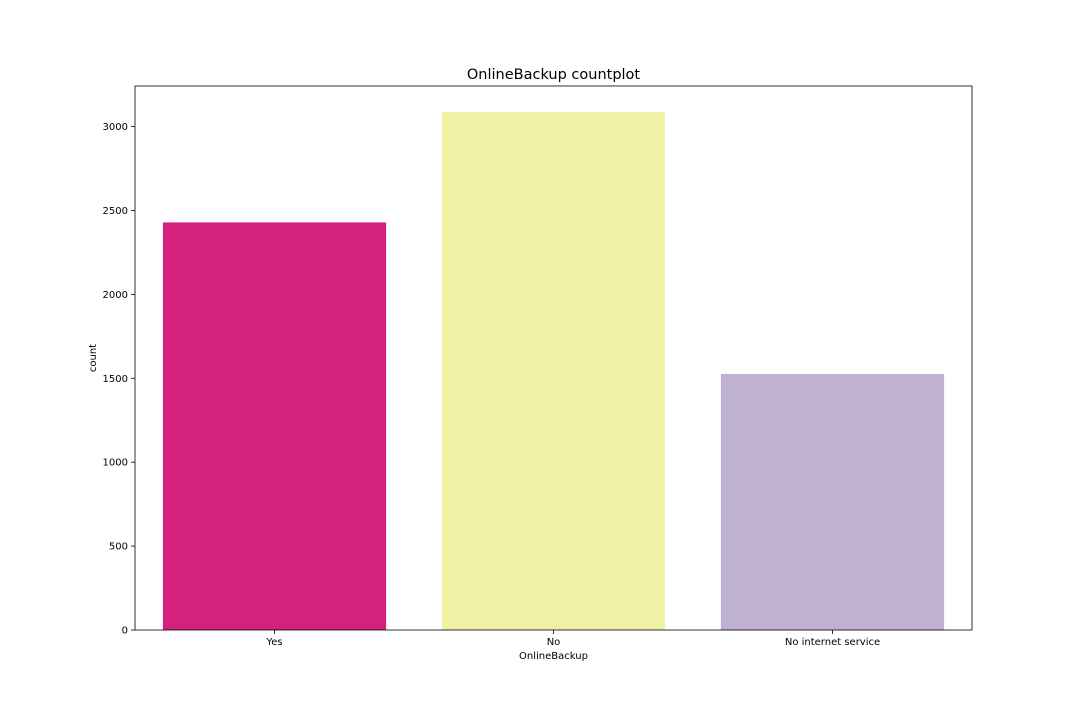 This screenshot has height=720, width=1080. I want to click on bar-yes, so click(274, 426).